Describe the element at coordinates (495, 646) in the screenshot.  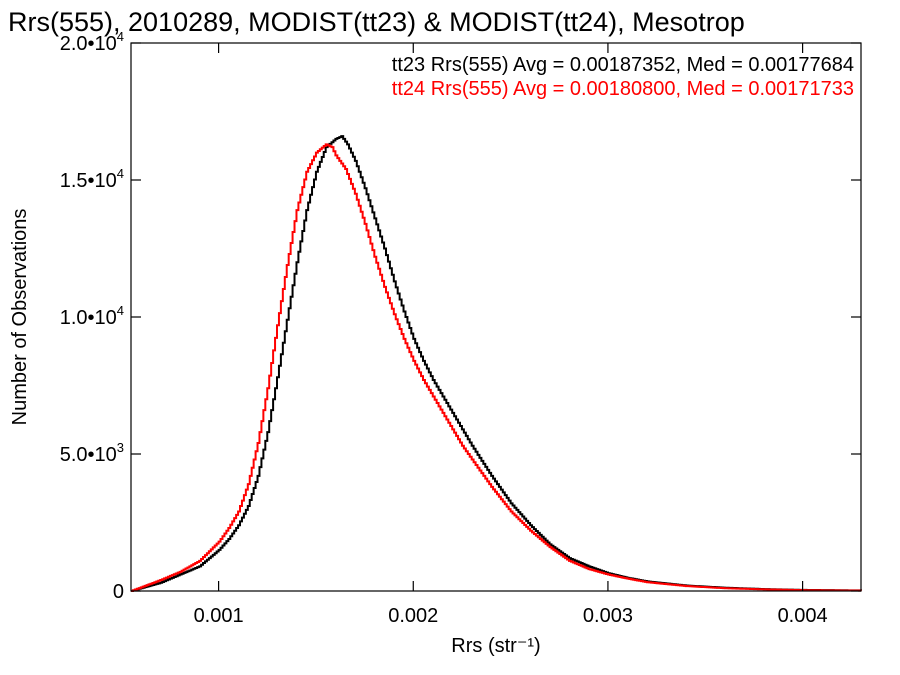
I see `x-axis-label: Rrs (str⁻¹)` at that location.